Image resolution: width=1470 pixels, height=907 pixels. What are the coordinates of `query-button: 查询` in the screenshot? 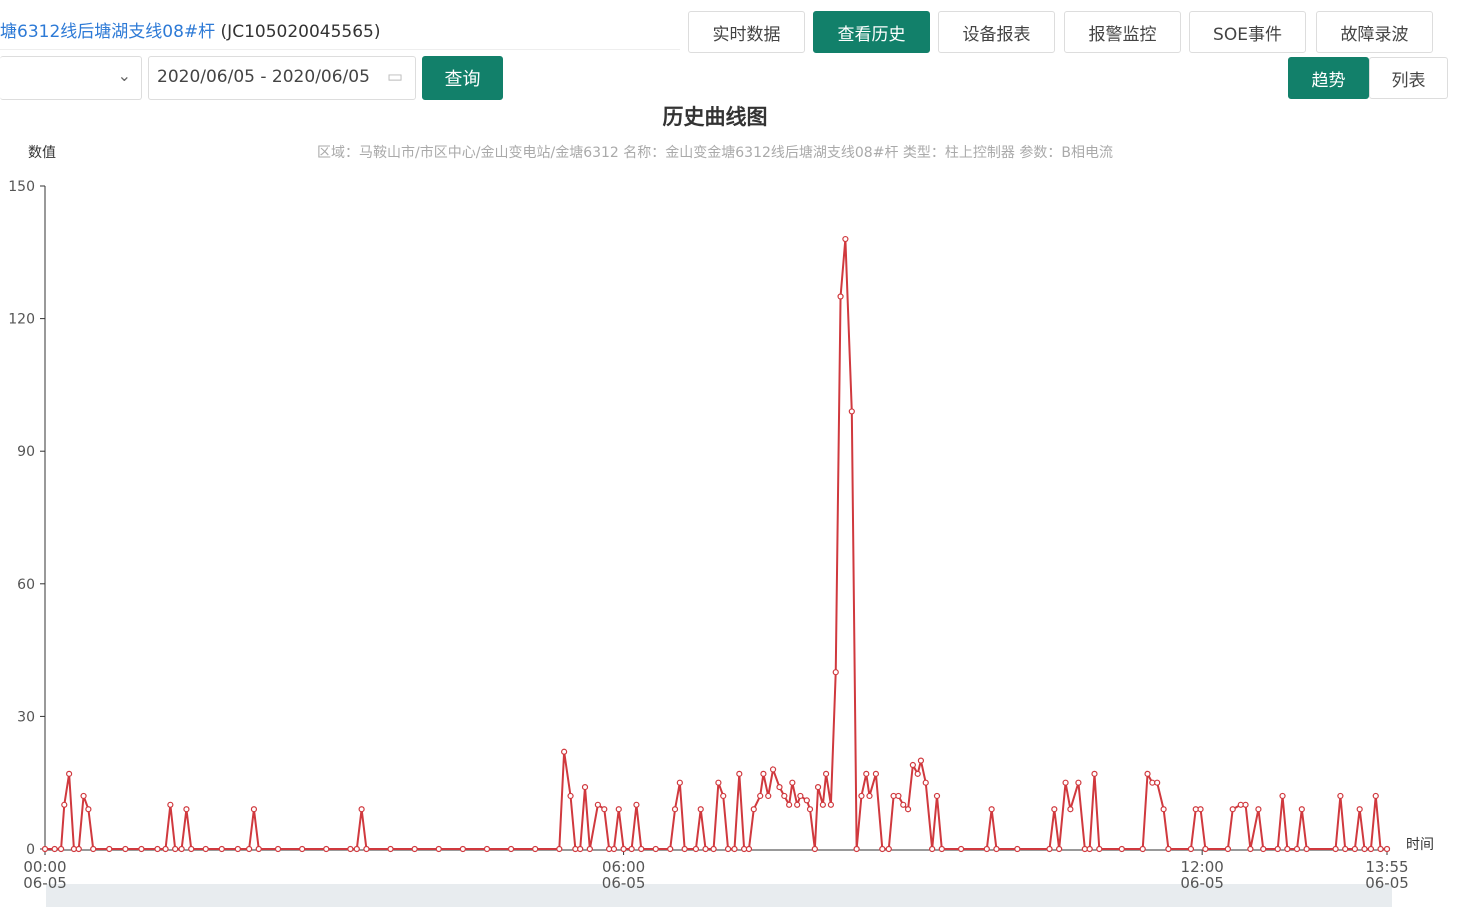 It's located at (462, 78).